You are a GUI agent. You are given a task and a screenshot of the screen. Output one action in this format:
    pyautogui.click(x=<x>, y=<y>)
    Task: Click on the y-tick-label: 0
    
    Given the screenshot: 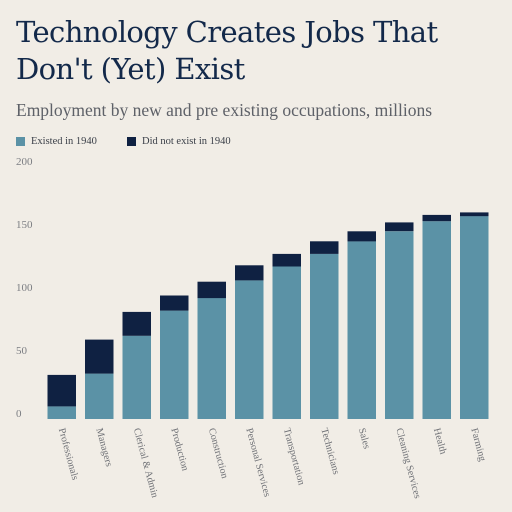 What is the action you would take?
    pyautogui.click(x=19, y=414)
    